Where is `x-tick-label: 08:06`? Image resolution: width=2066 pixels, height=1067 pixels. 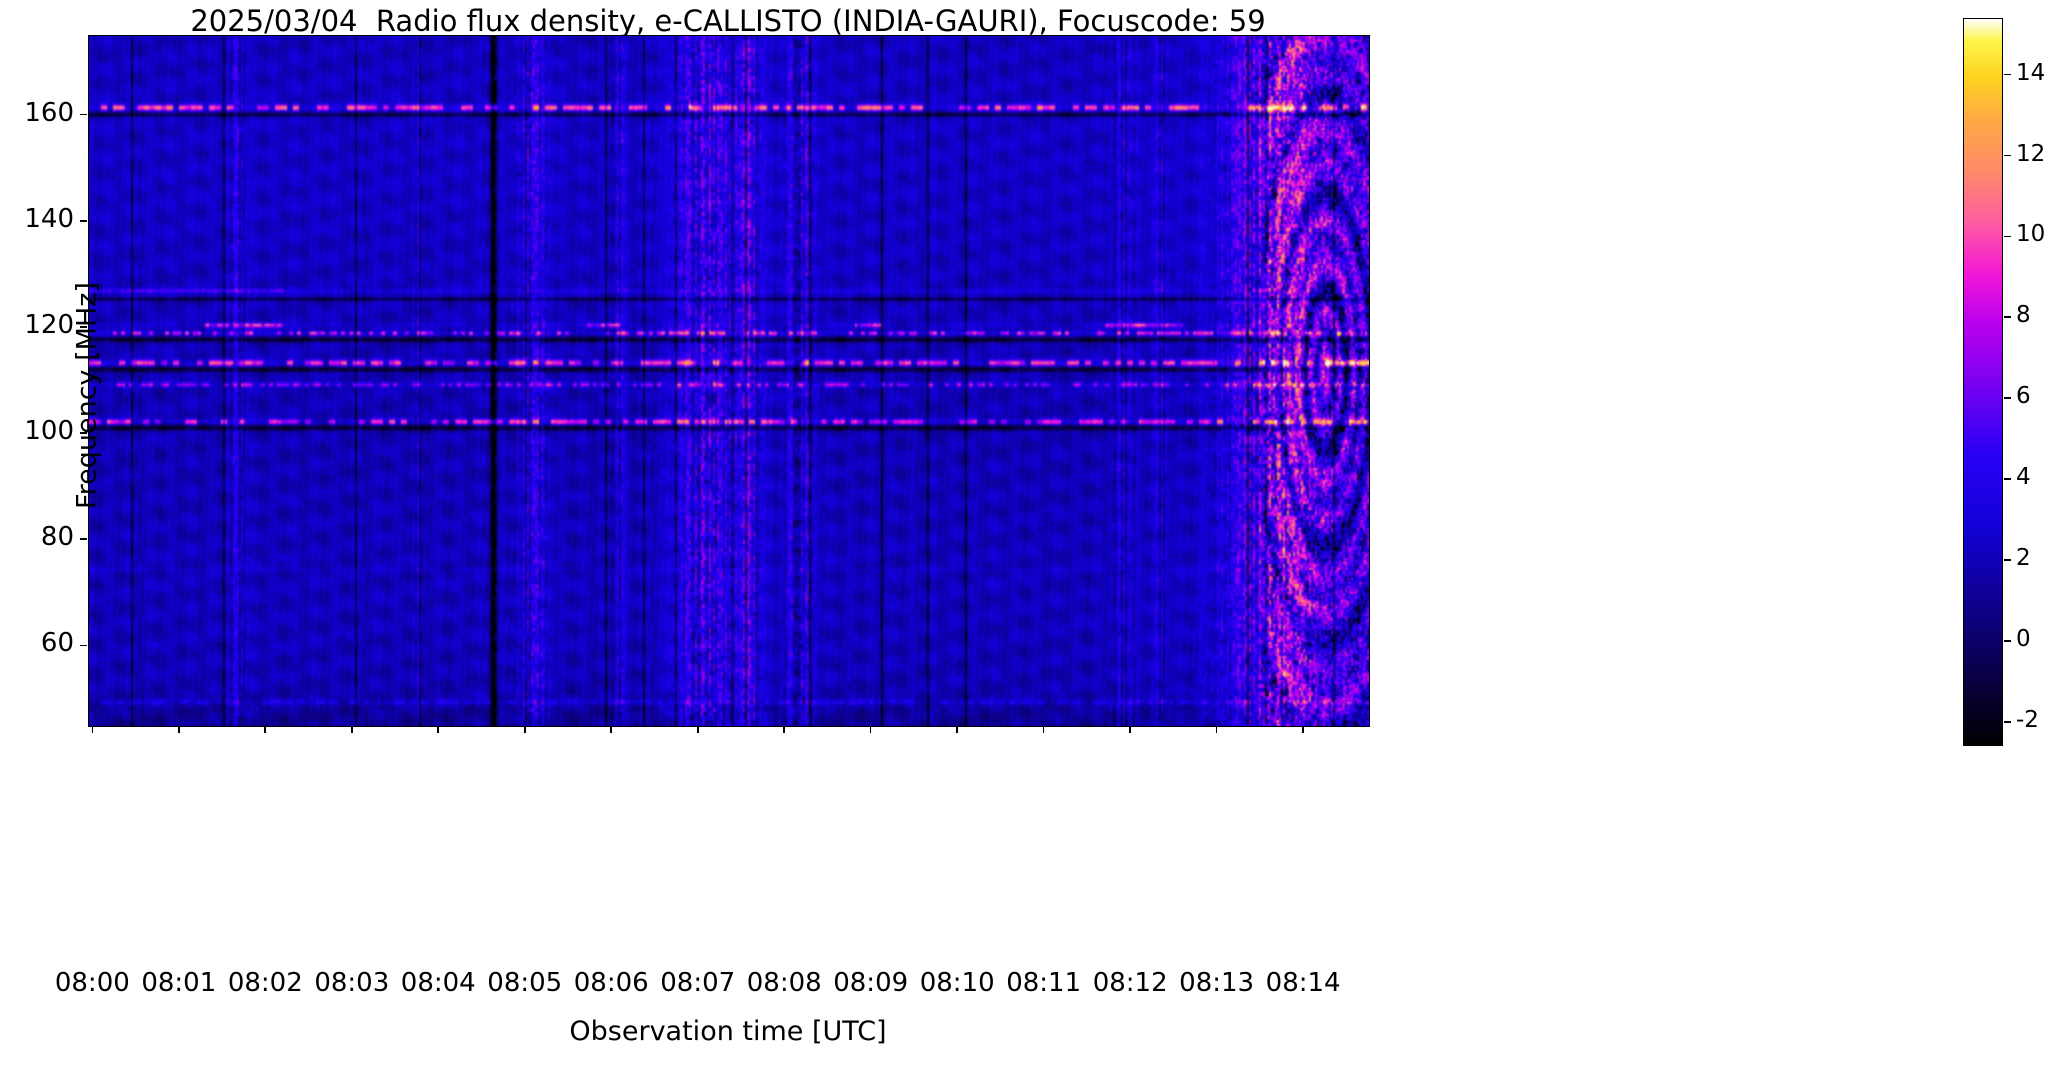 x-tick-label: 08:06 is located at coordinates (611, 983).